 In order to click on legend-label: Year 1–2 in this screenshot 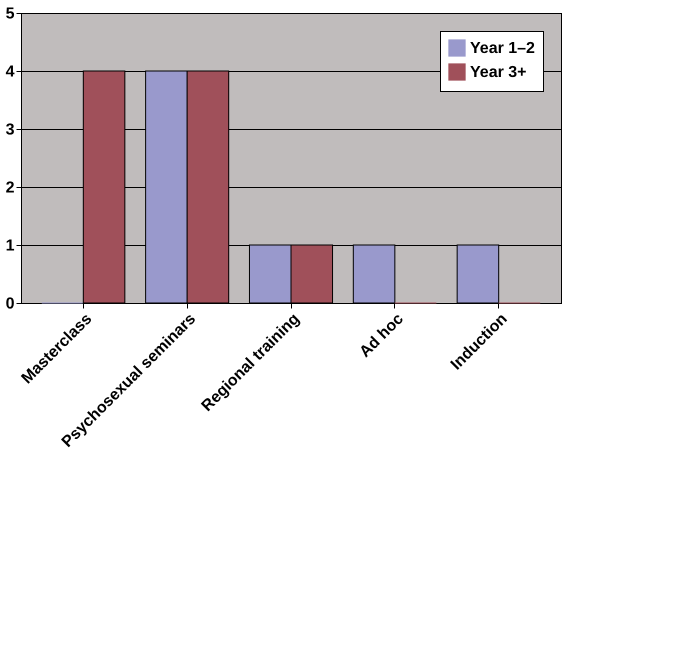, I will do `click(503, 48)`.